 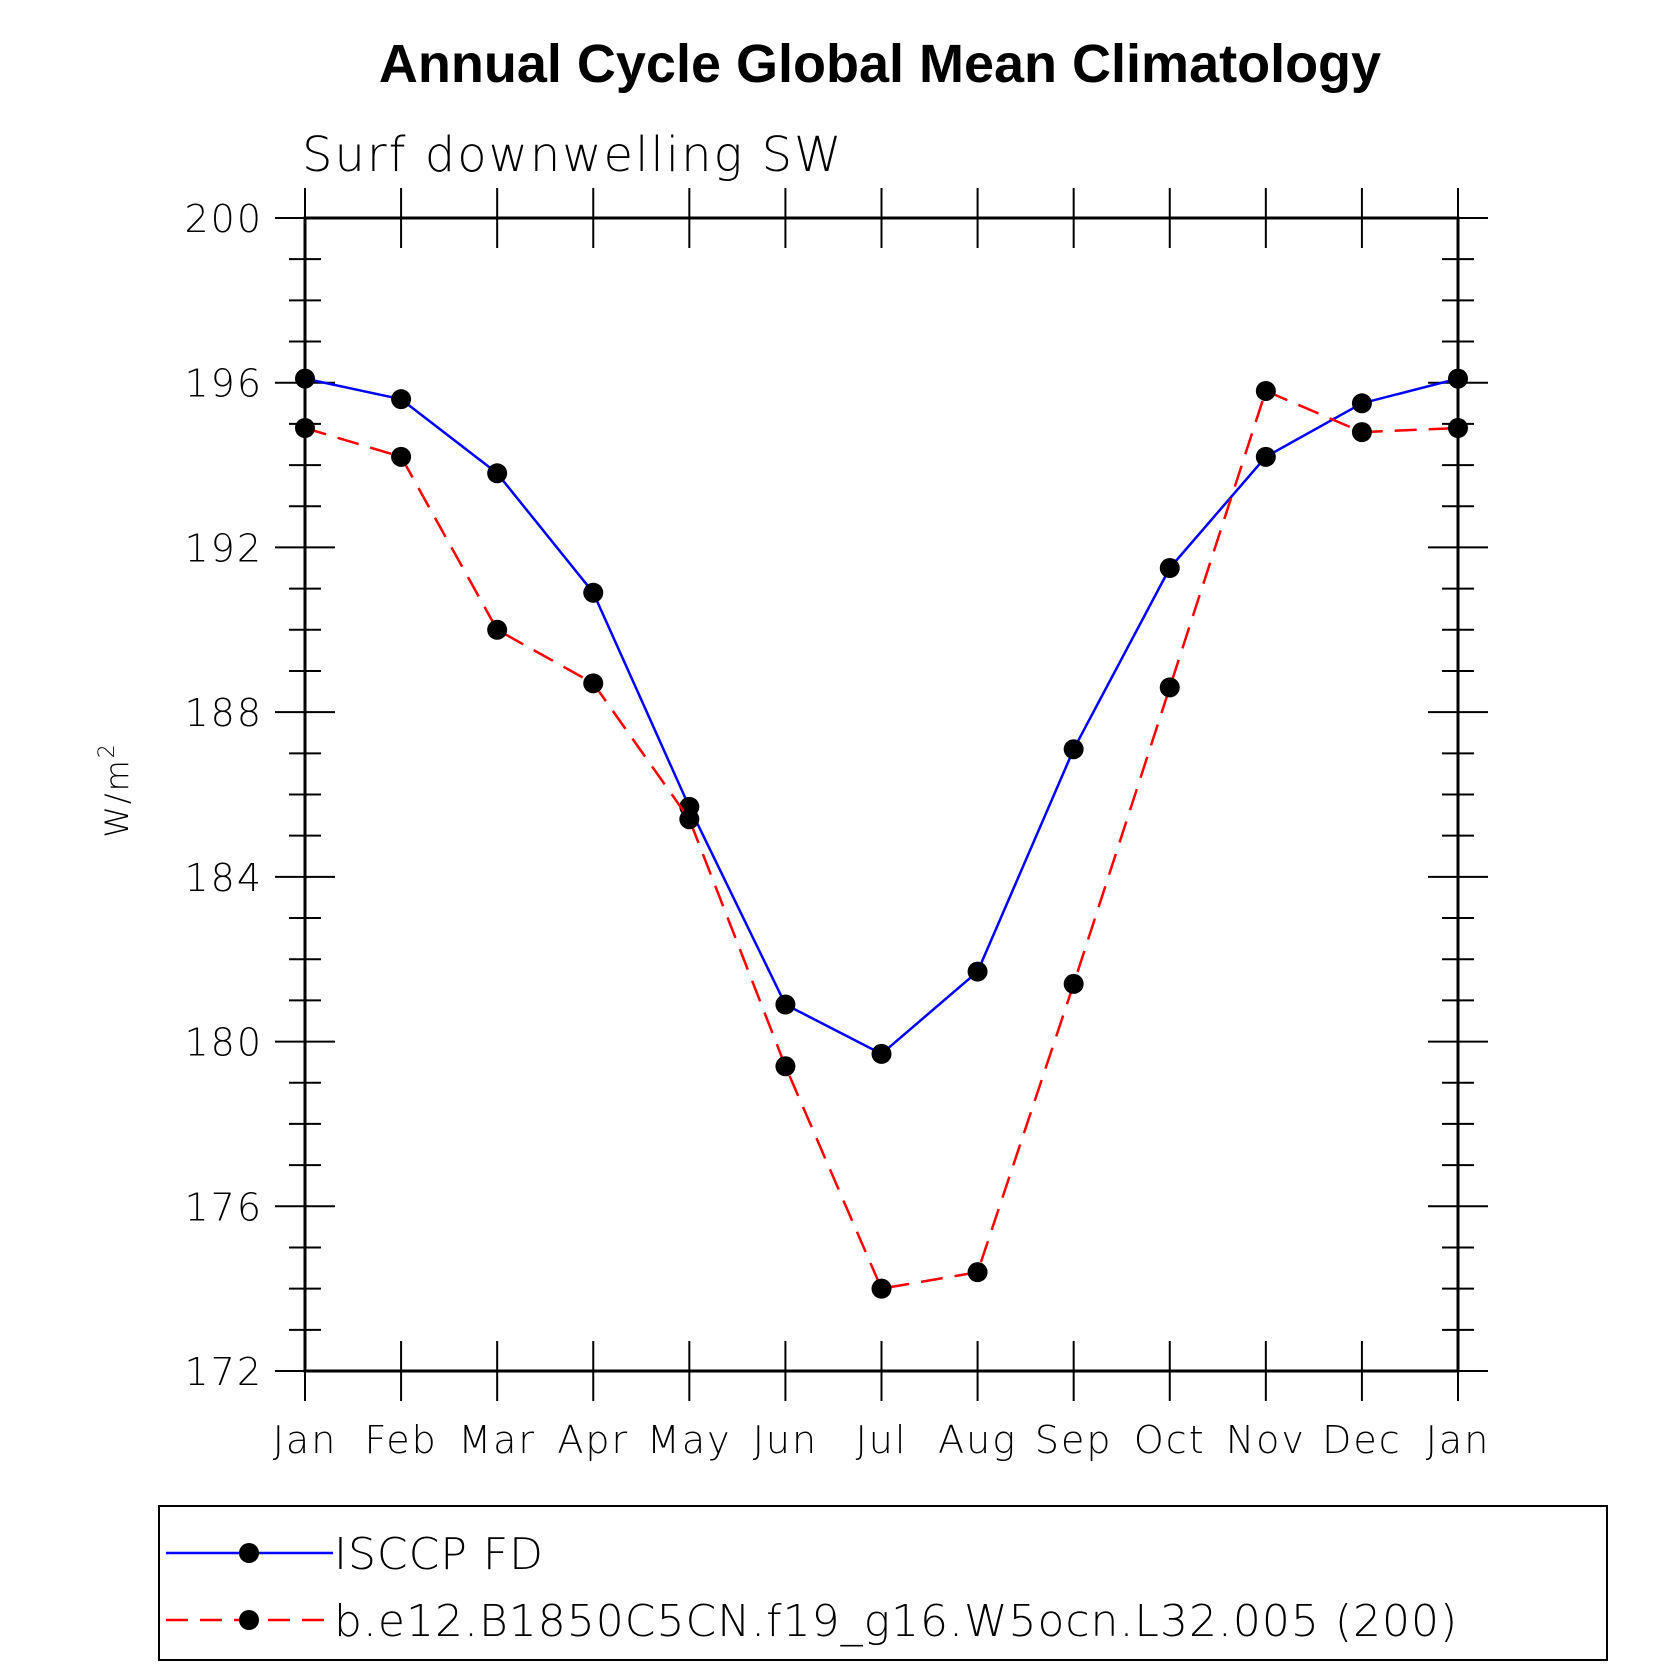 What do you see at coordinates (882, 1440) in the screenshot?
I see `x-tick-label: Jul` at bounding box center [882, 1440].